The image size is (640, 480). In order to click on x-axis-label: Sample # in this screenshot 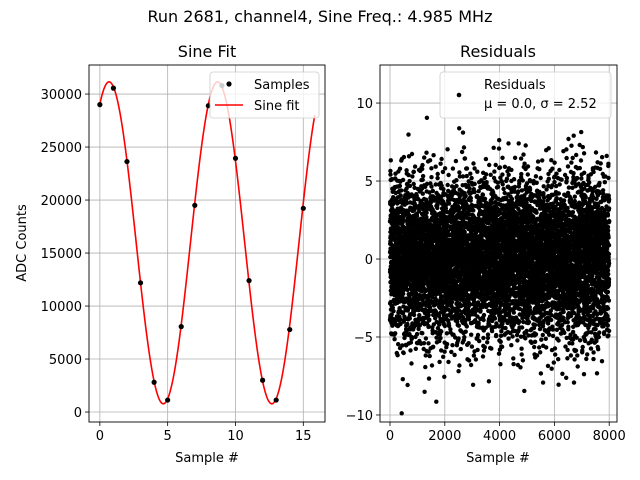, I will do `click(207, 458)`.